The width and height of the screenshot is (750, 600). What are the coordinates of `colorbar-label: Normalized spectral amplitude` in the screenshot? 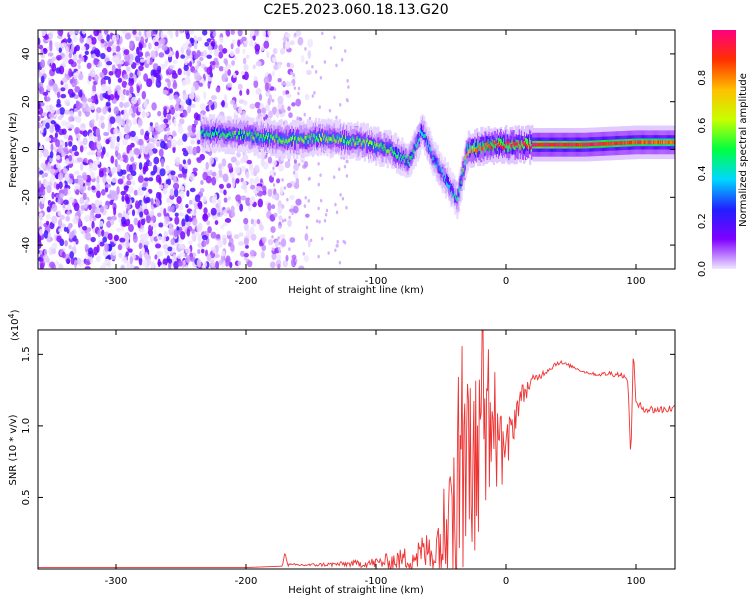 It's located at (743, 150).